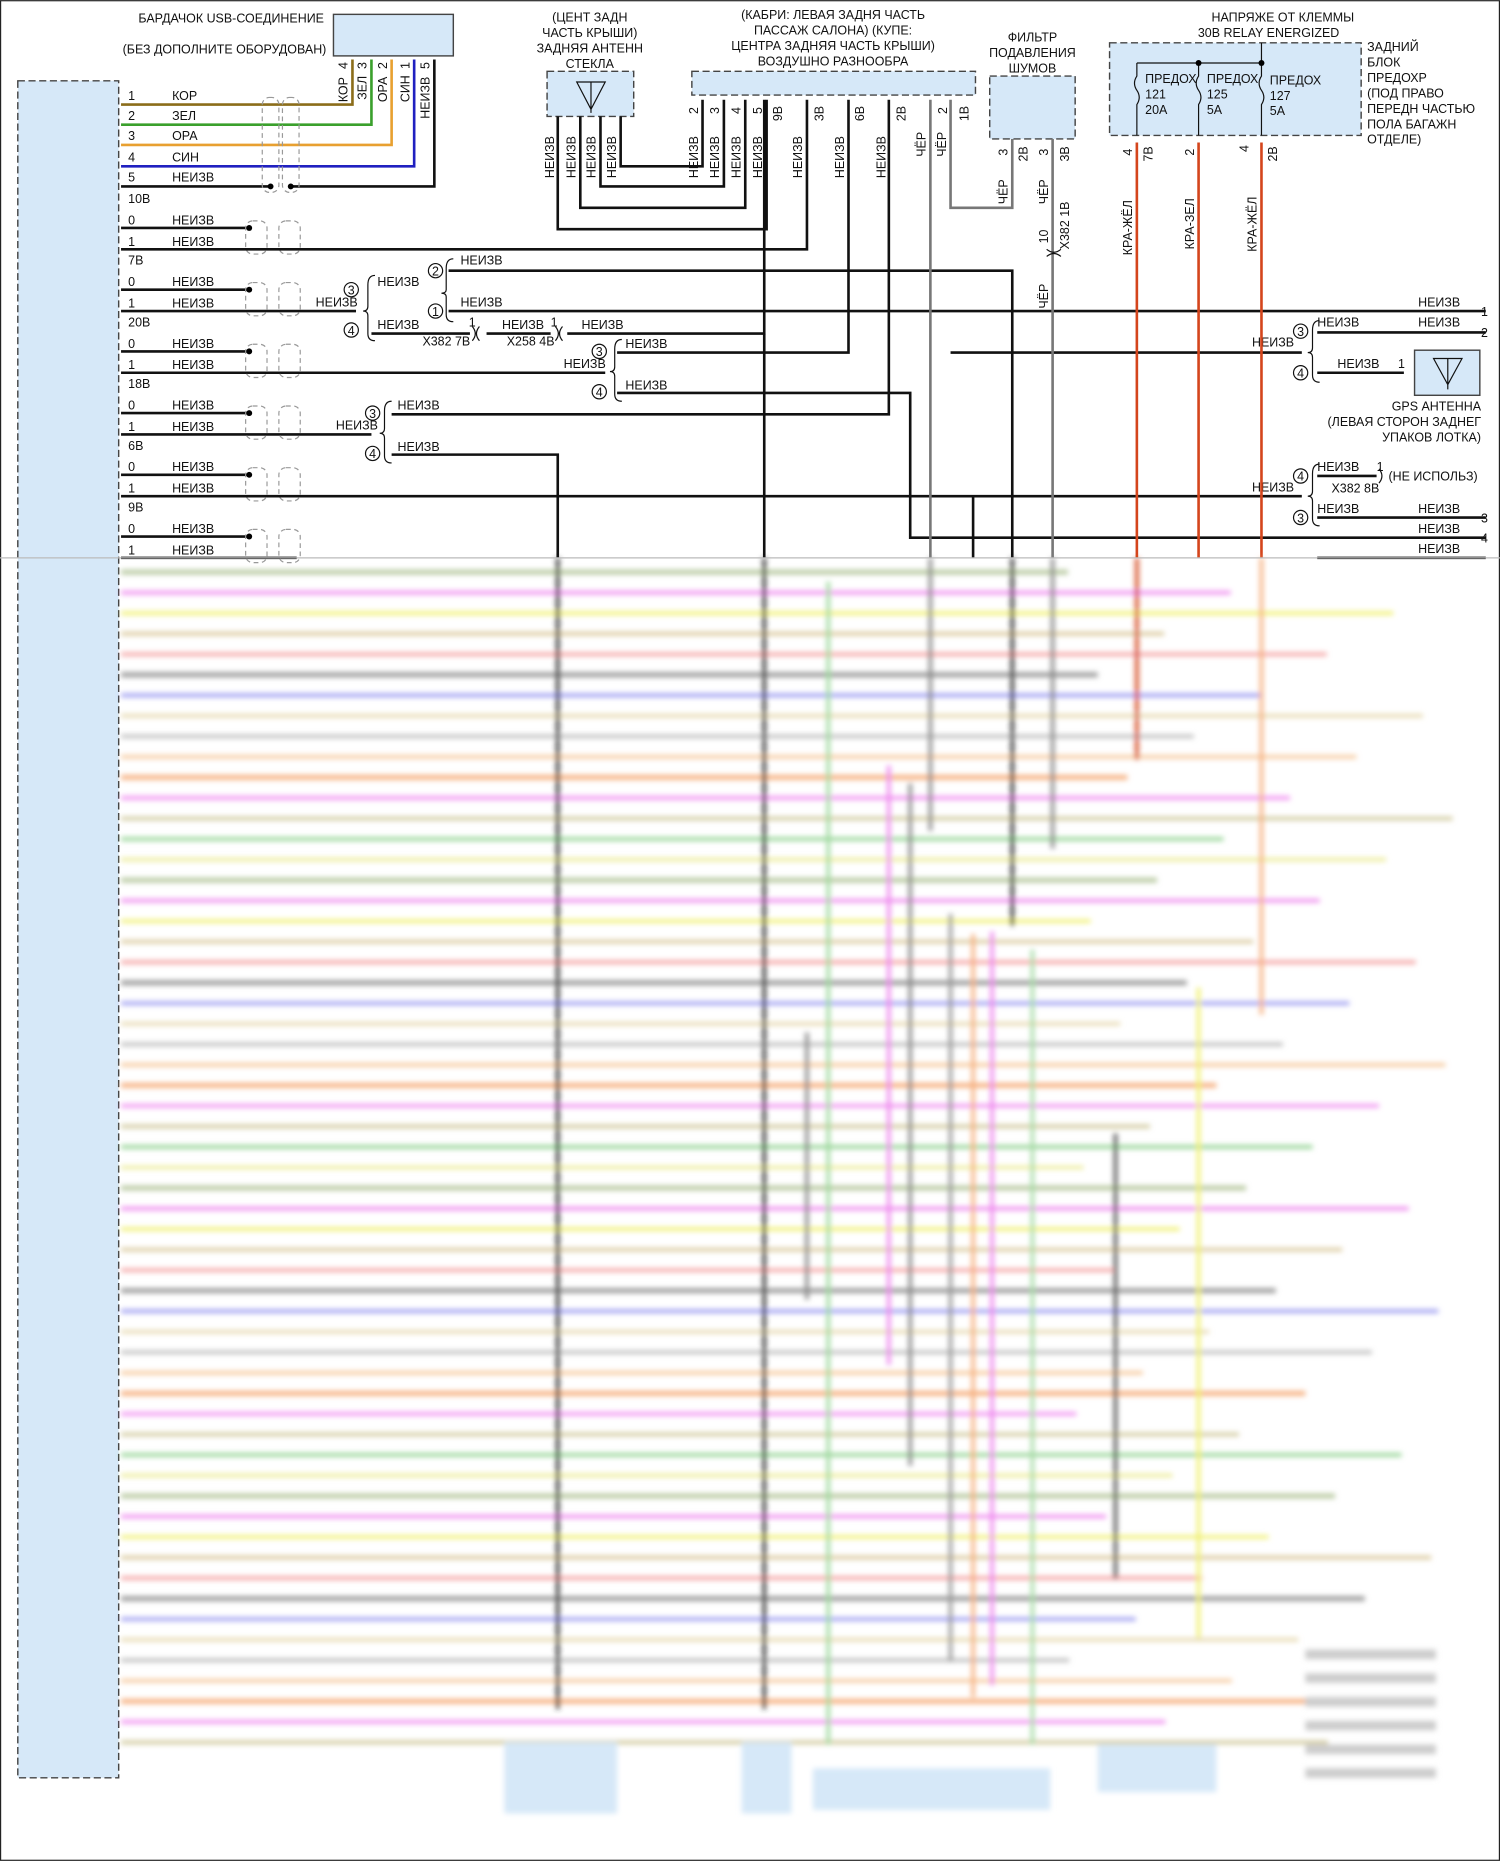  Describe the element at coordinates (231, 19) in the screenshot. I see `usb-title: БАРДАЧОК USB-СОЕДИНЕНИЕ` at that location.